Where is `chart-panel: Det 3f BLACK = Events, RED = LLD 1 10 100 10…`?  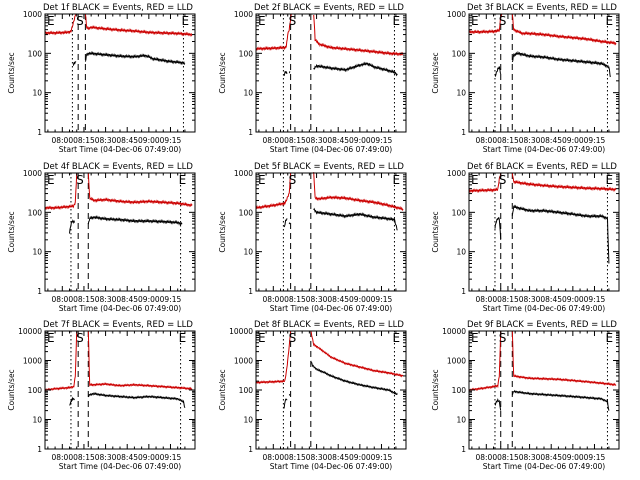 chart-panel: Det 3f BLACK = Events, RED = LLD 1 10 100 10… is located at coordinates (525, 78).